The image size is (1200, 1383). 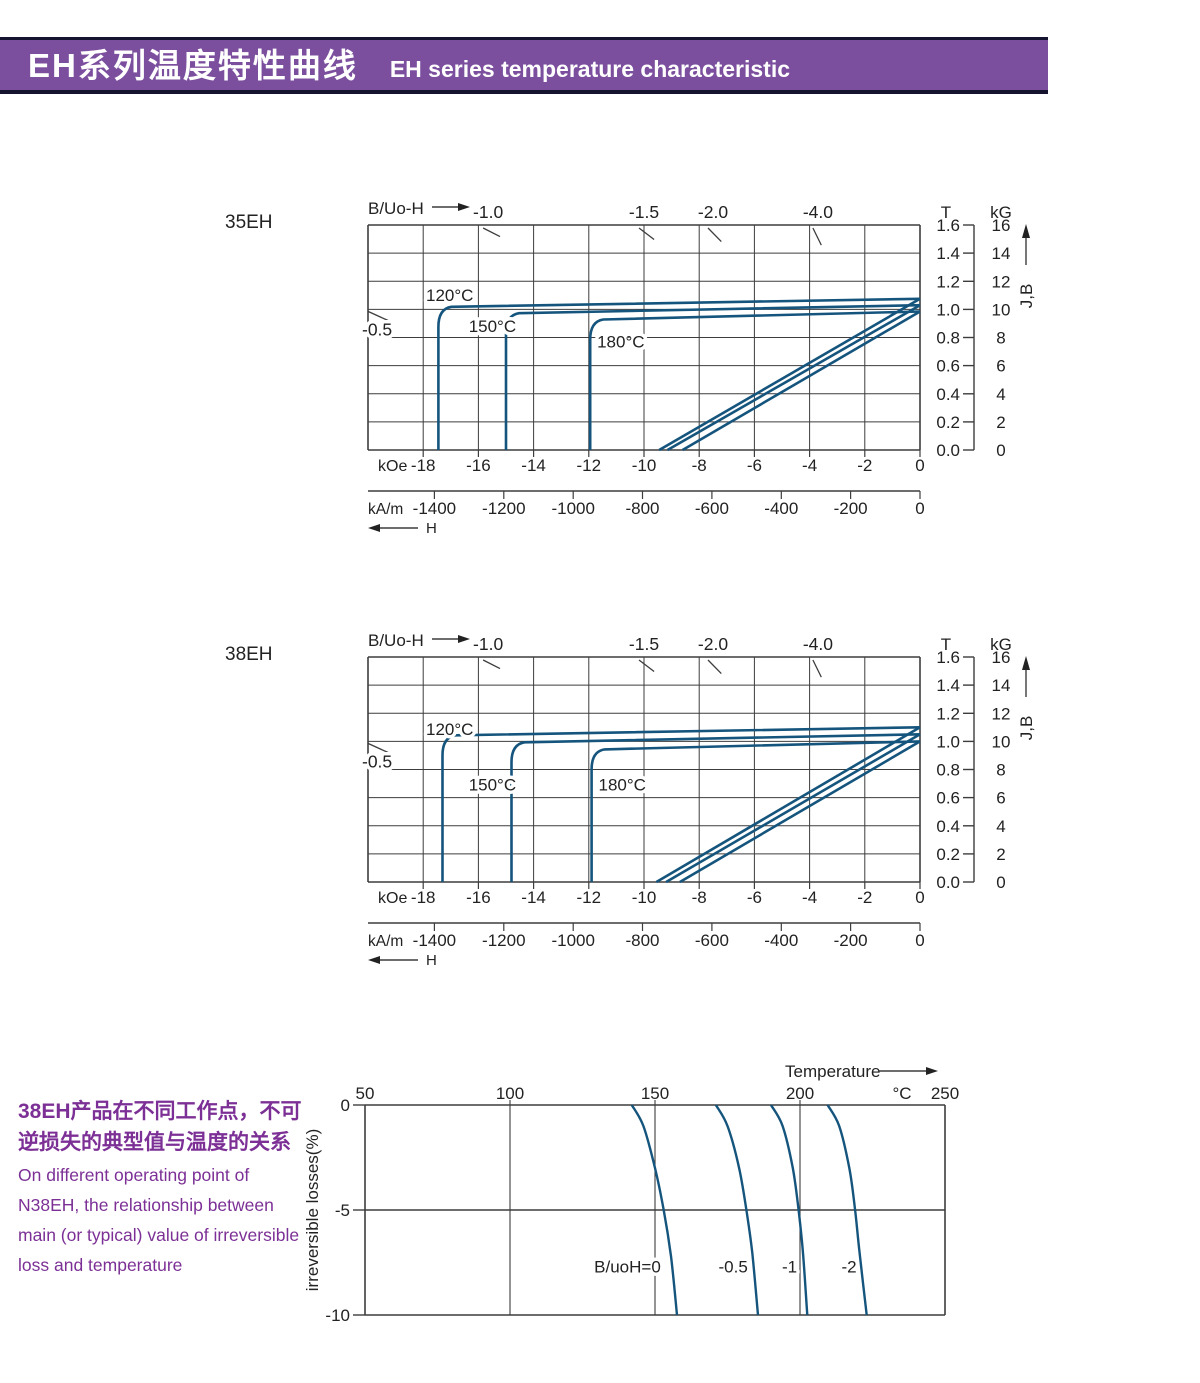 What do you see at coordinates (946, 644) in the screenshot?
I see `y-unit-T: T` at bounding box center [946, 644].